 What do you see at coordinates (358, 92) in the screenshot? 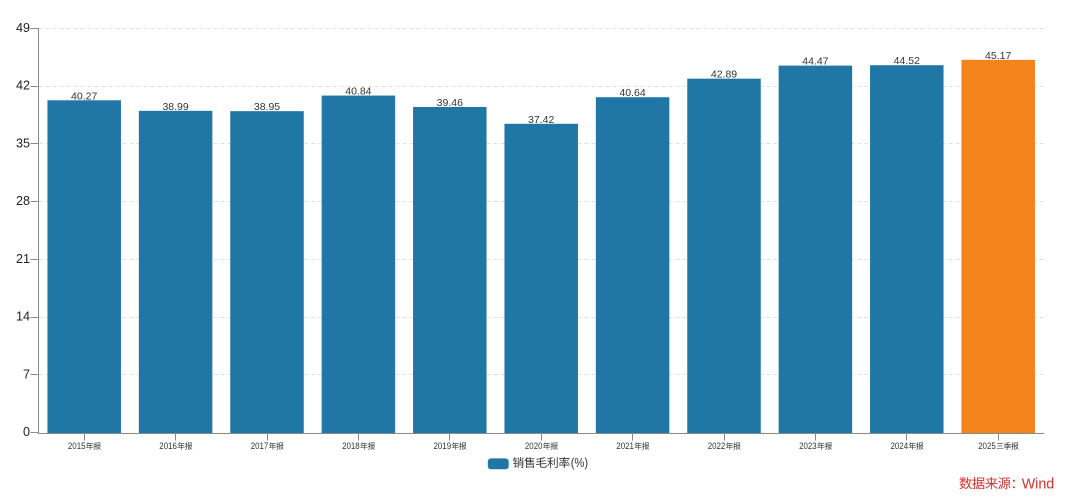
I see `svg-text: 40.84` at bounding box center [358, 92].